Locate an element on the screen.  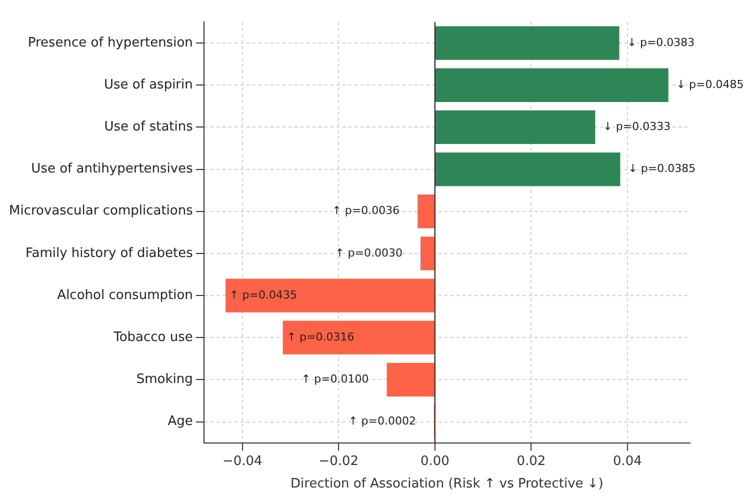
y-tick-label: Family history of diabetes is located at coordinates (109, 253).